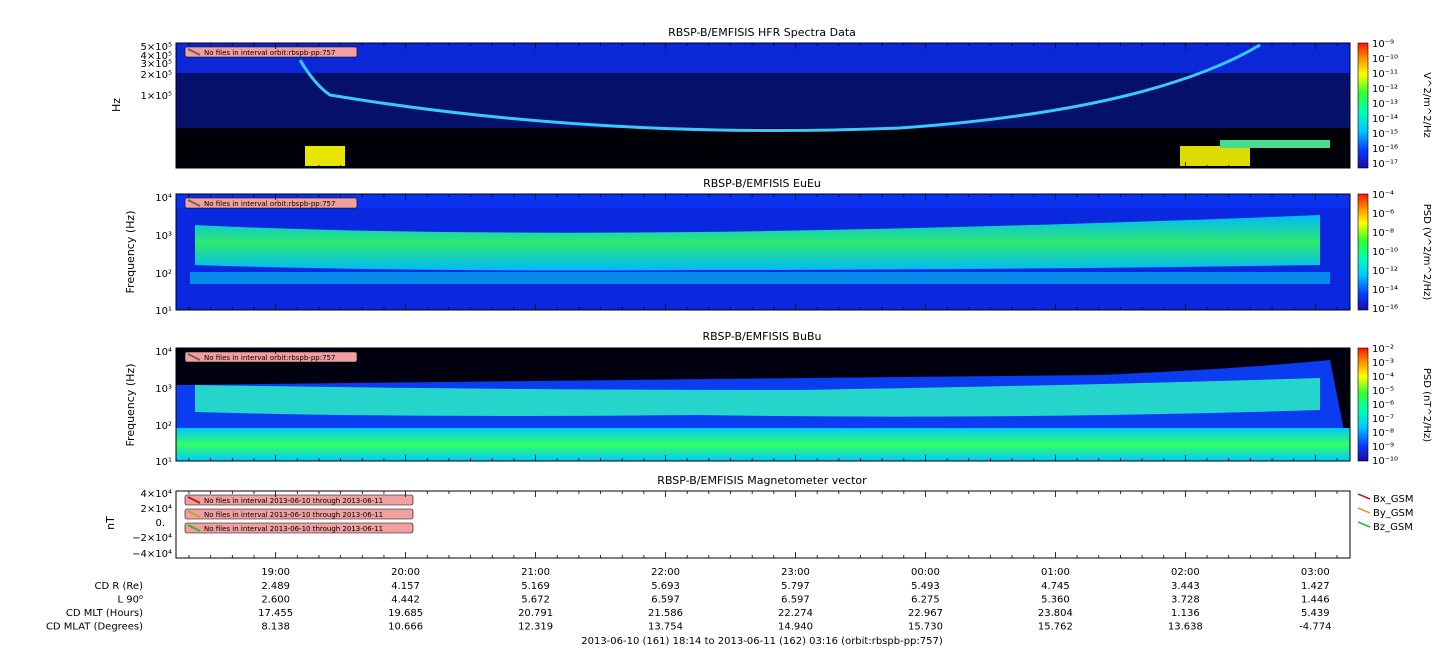 Image resolution: width=1447 pixels, height=658 pixels. Describe the element at coordinates (156, 75) in the screenshot. I see `ytick-label: 2×10⁵` at that location.